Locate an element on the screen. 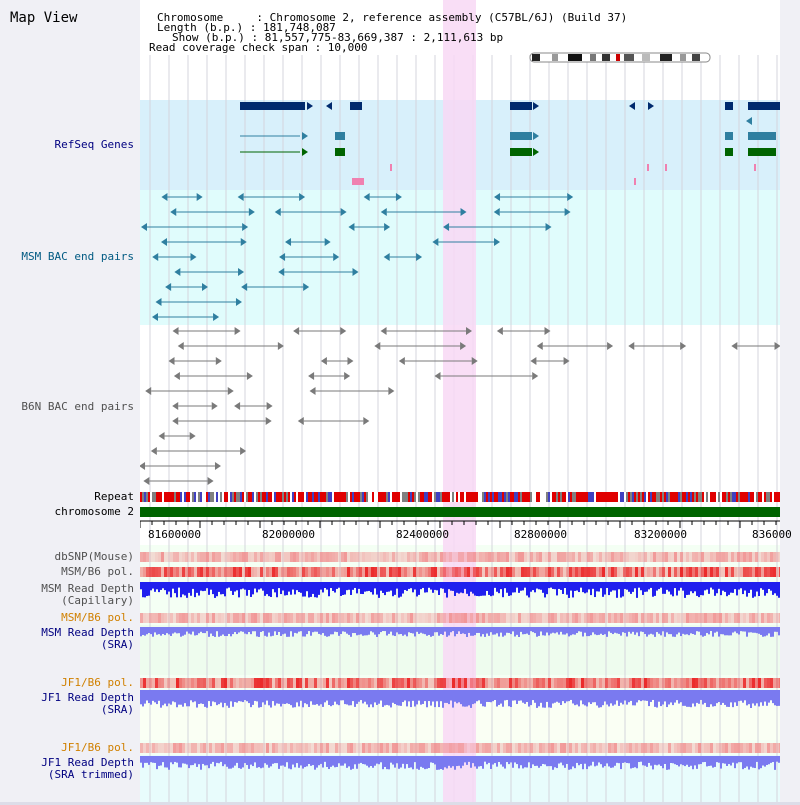 This screenshot has width=800, height=805. b6n-bac-label: B6N BAC end pairs is located at coordinates (77, 406).